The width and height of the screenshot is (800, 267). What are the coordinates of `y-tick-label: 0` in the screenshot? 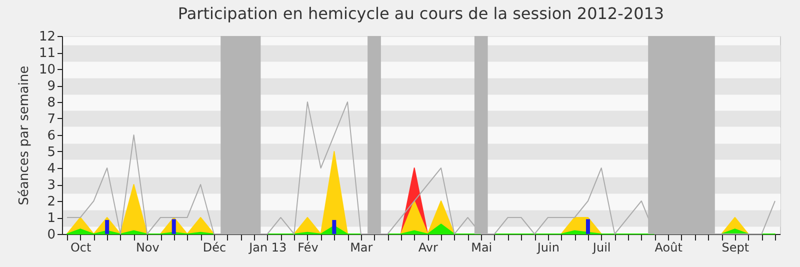 It's located at (51, 235).